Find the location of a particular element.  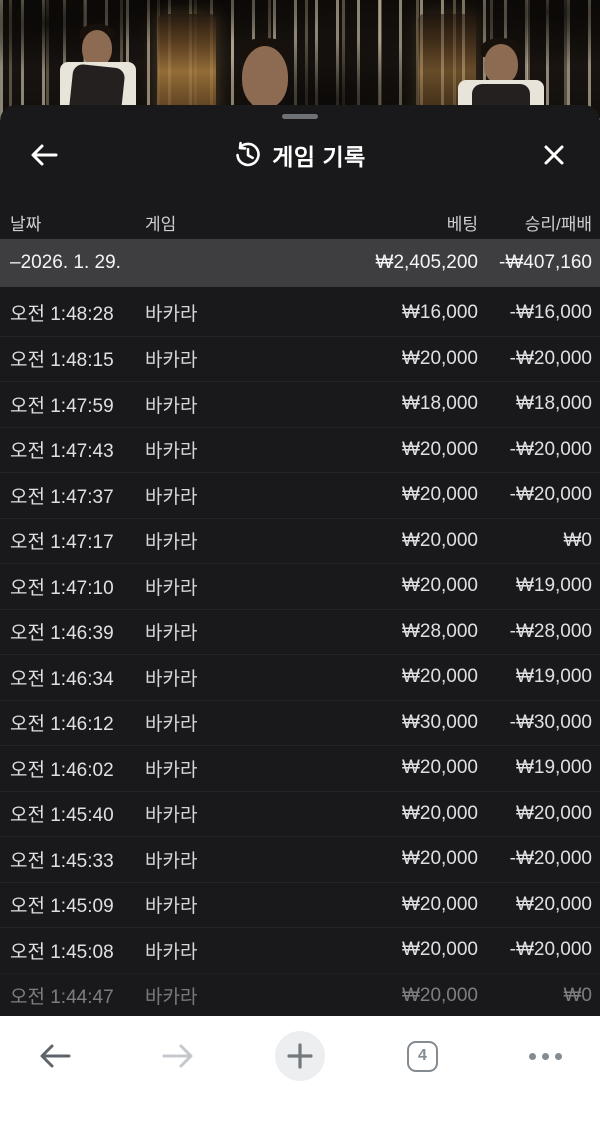

row-time: 오전 1:46:12 is located at coordinates (62, 725).